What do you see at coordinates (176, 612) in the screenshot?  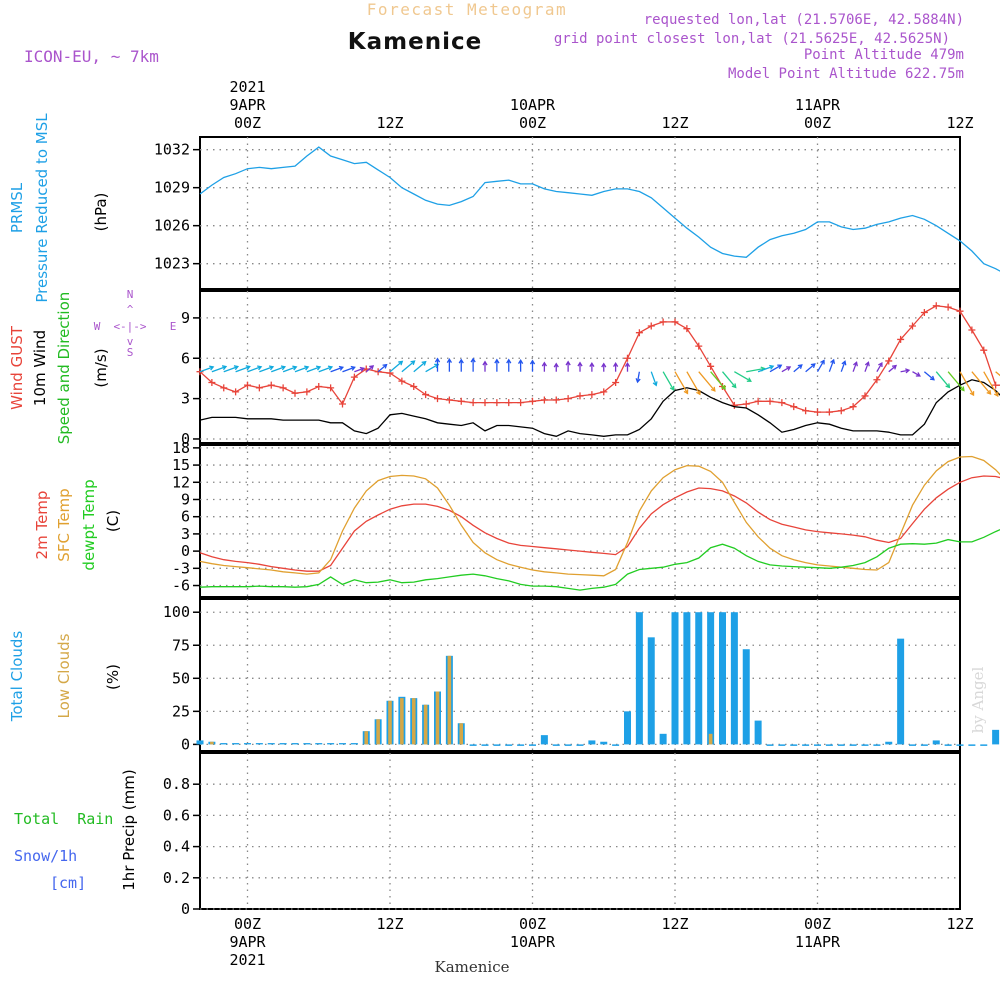 I see `y-tick-label: 100` at bounding box center [176, 612].